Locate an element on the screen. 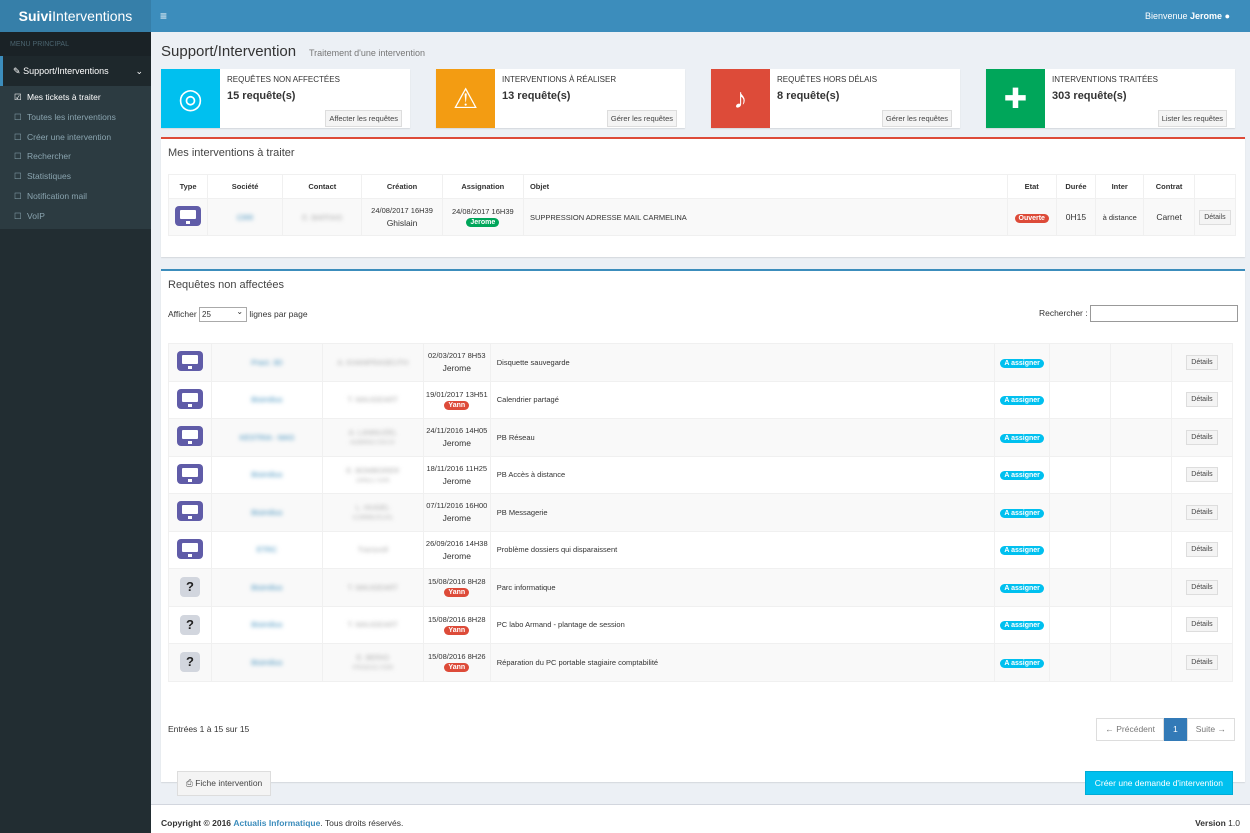 Image resolution: width=1250 pixels, height=833 pixels. object-cell: SUPPRESSION ADRESSE MAIL CARMELINA is located at coordinates (765, 217).